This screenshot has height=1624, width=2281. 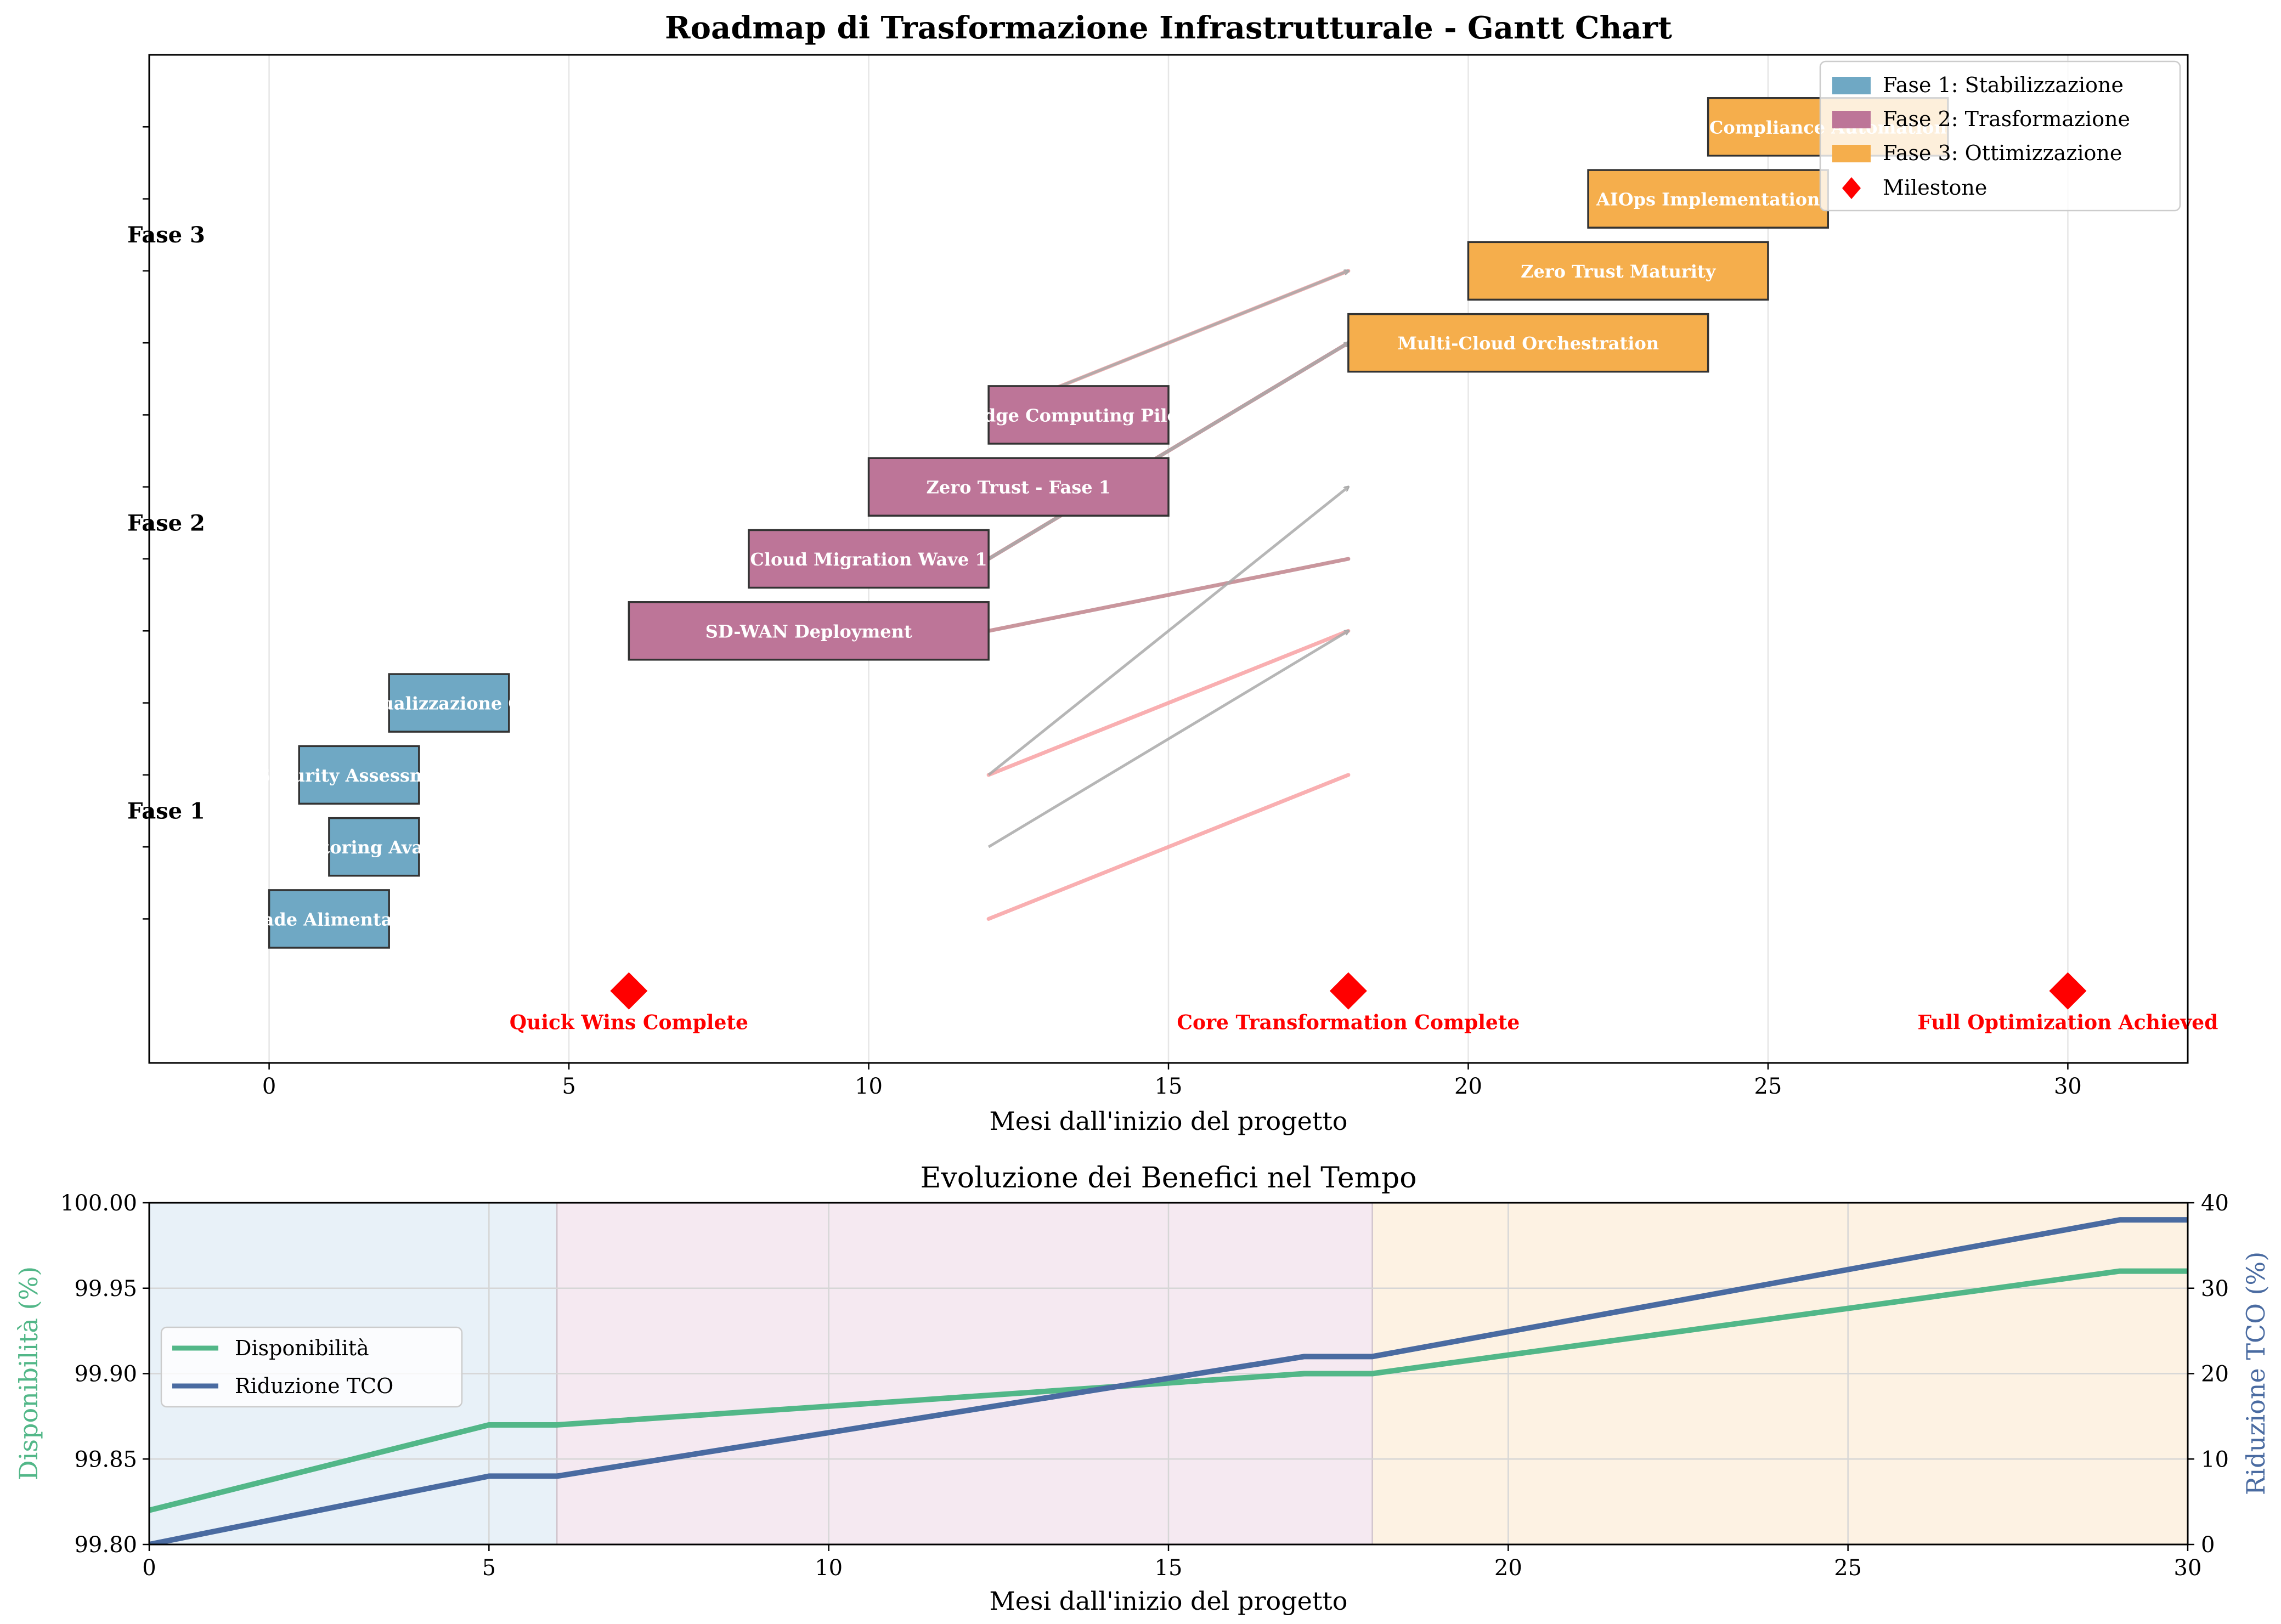 What do you see at coordinates (1169, 1086) in the screenshot?
I see `gantt-x-tick-label: 15` at bounding box center [1169, 1086].